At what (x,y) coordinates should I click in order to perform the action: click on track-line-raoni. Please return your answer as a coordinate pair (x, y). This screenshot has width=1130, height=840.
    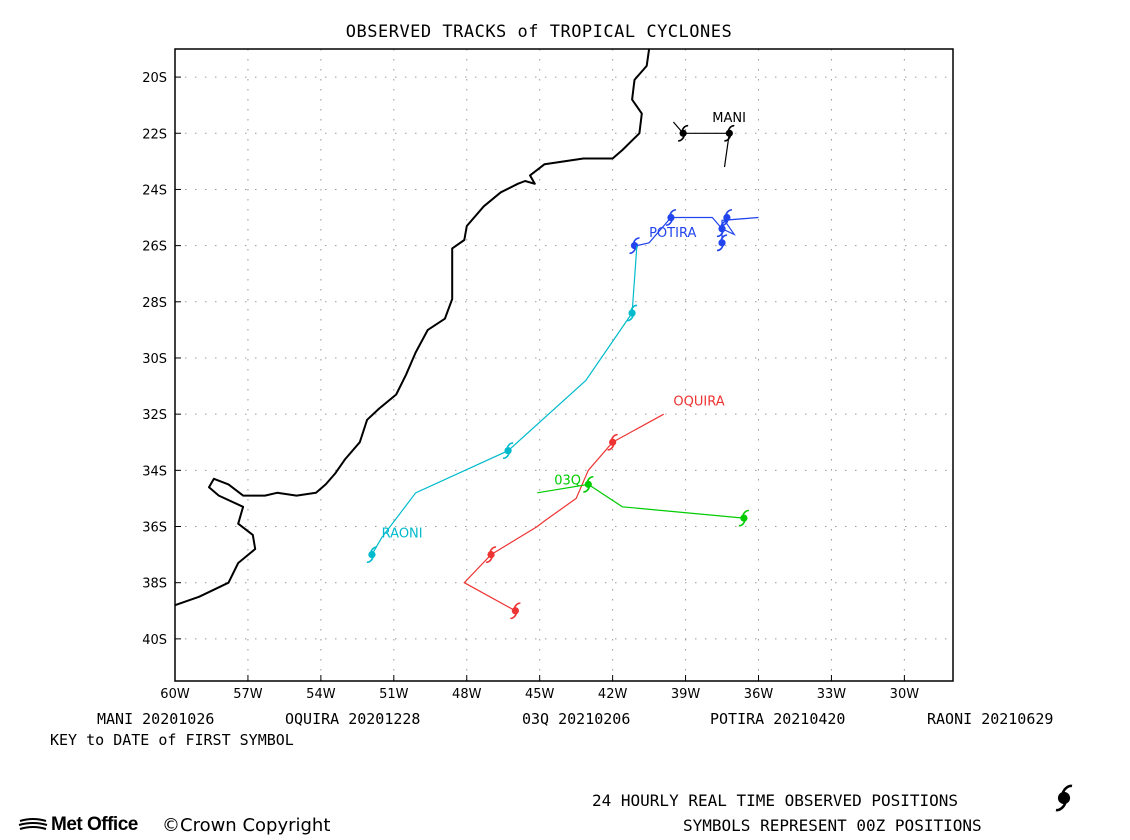
    Looking at the image, I should click on (504, 400).